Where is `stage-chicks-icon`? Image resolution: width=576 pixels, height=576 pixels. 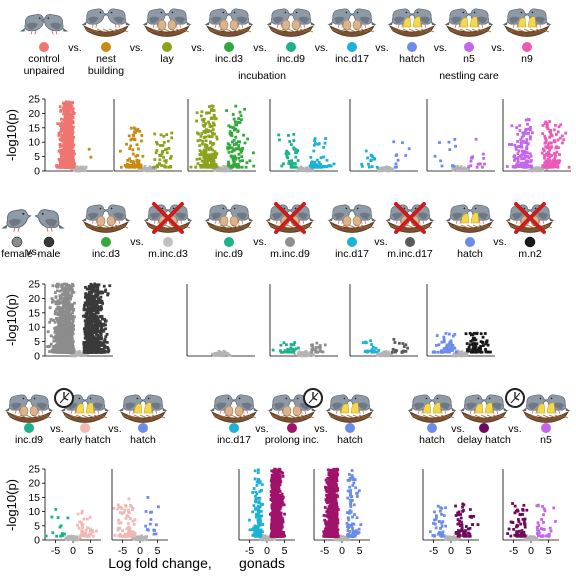
stage-chicks-icon is located at coordinates (546, 408).